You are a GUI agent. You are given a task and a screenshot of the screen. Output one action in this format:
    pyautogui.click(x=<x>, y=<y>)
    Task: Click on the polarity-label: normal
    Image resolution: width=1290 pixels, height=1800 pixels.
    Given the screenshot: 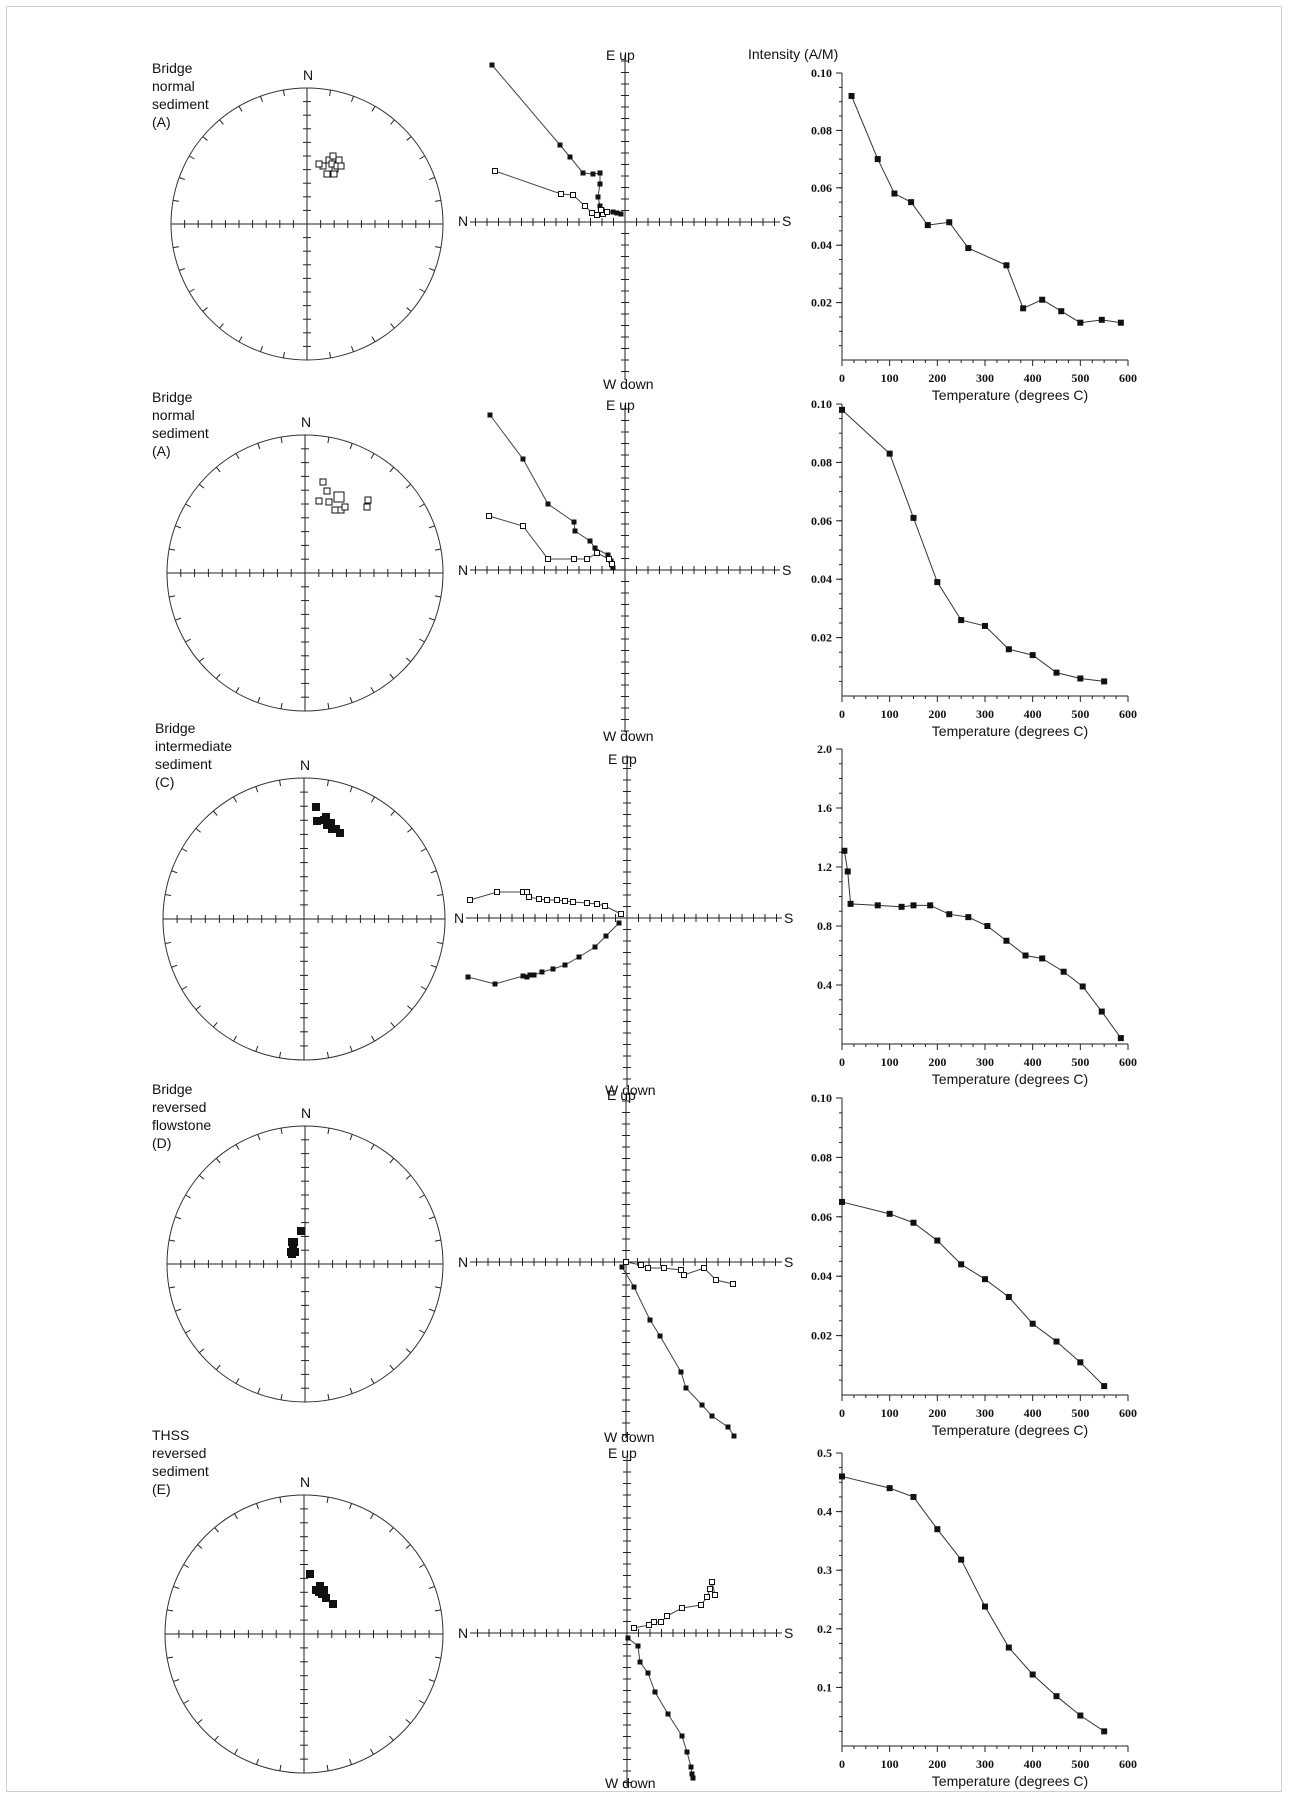 What is the action you would take?
    pyautogui.click(x=173, y=86)
    